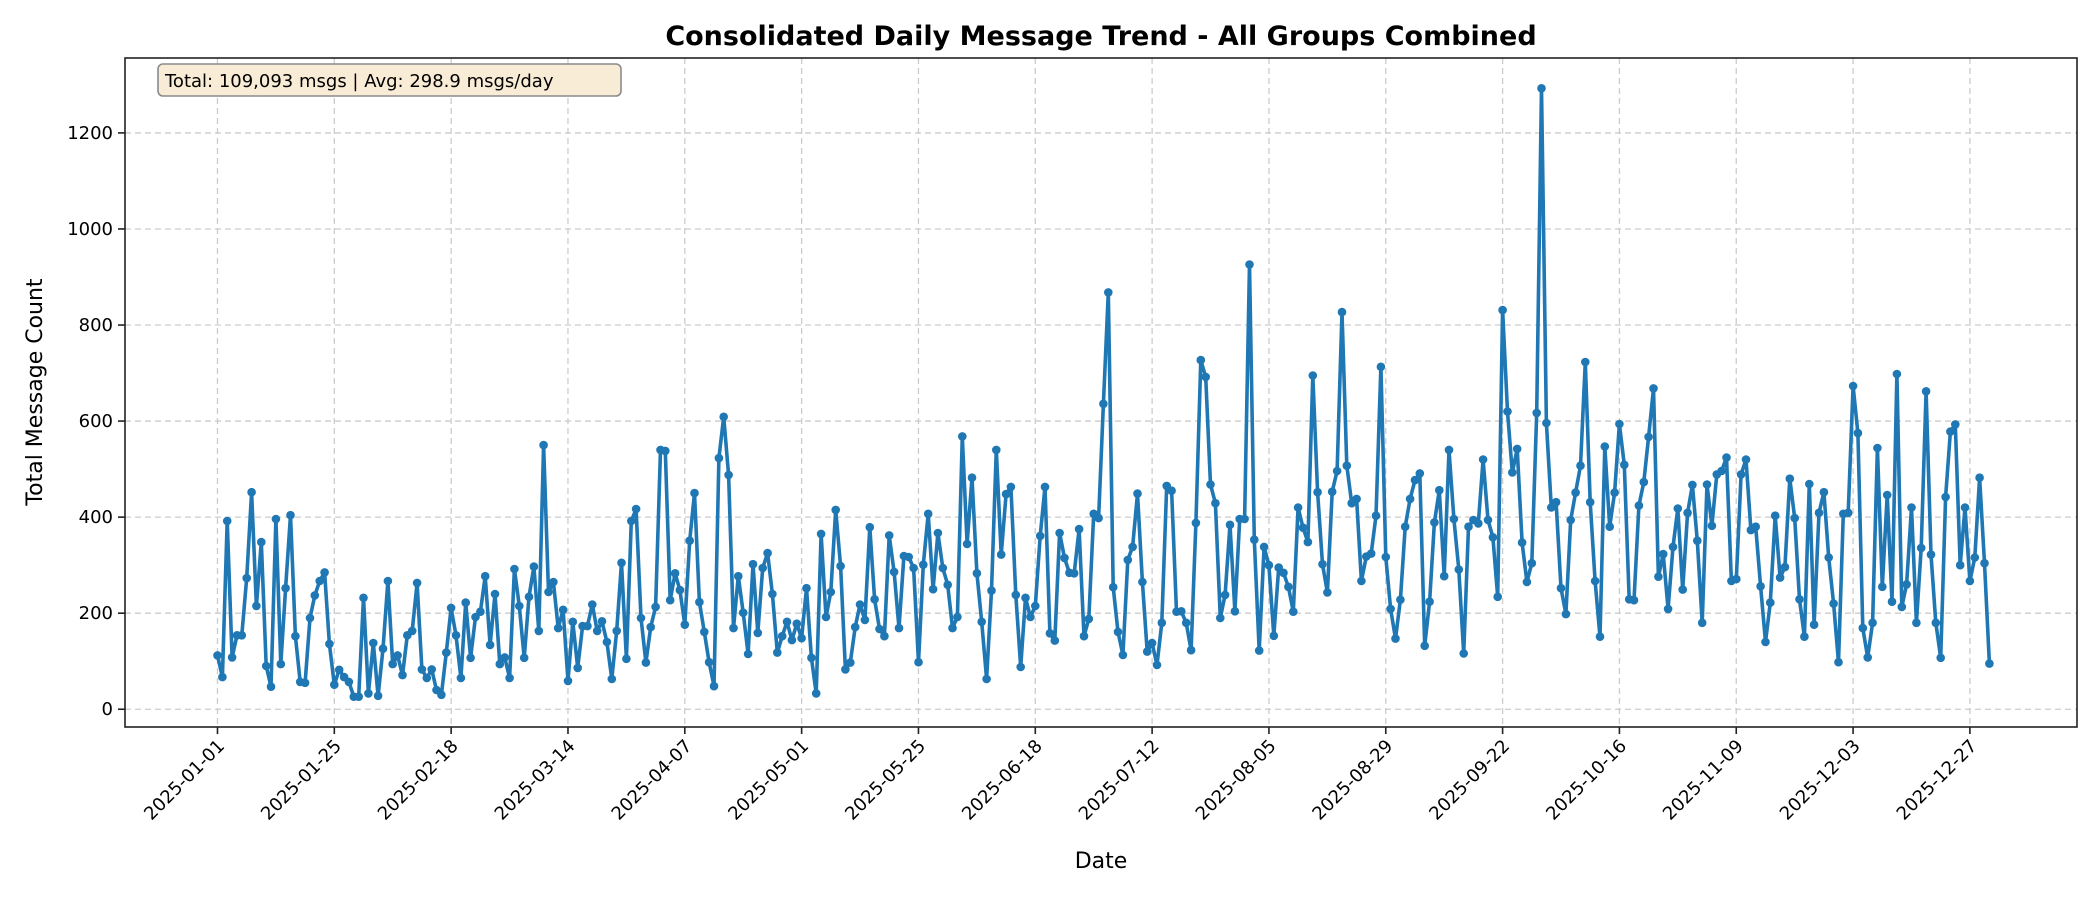  Describe the element at coordinates (96, 421) in the screenshot. I see `y-tick-label: 600` at that location.